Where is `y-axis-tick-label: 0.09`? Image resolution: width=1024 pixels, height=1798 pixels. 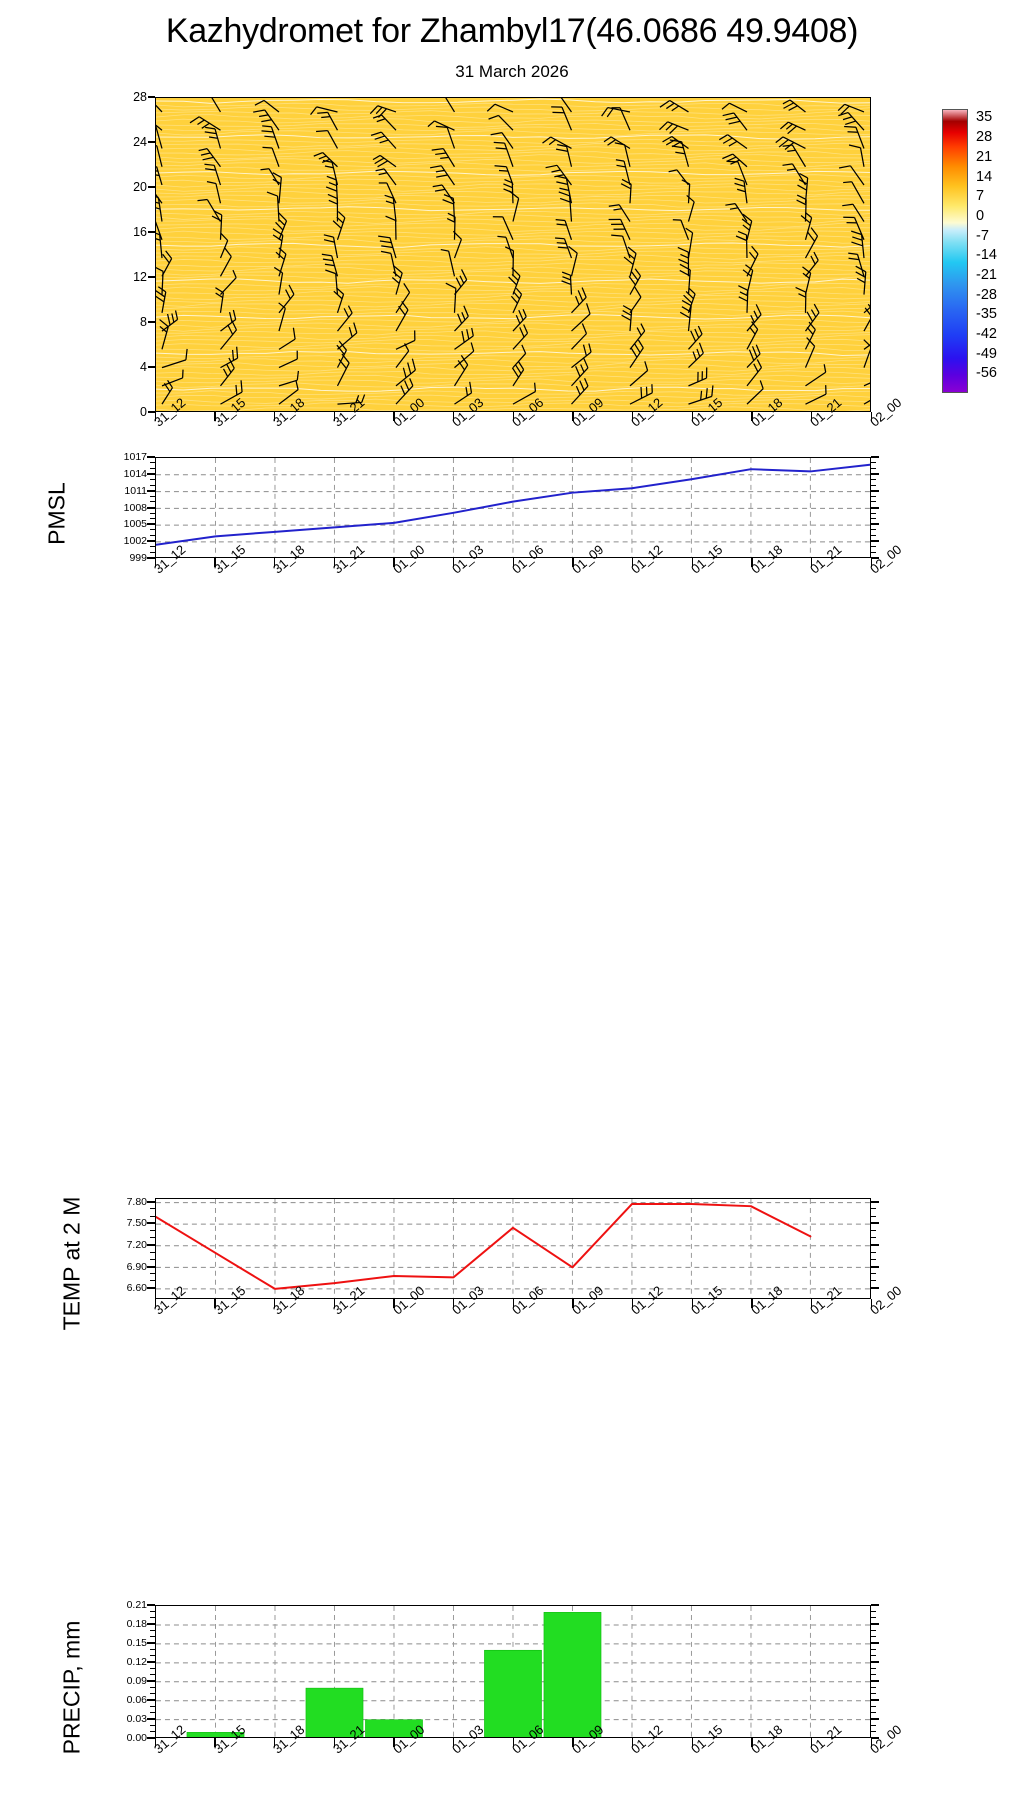
y-axis-tick-label: 0.09 is located at coordinates (122, 1681).